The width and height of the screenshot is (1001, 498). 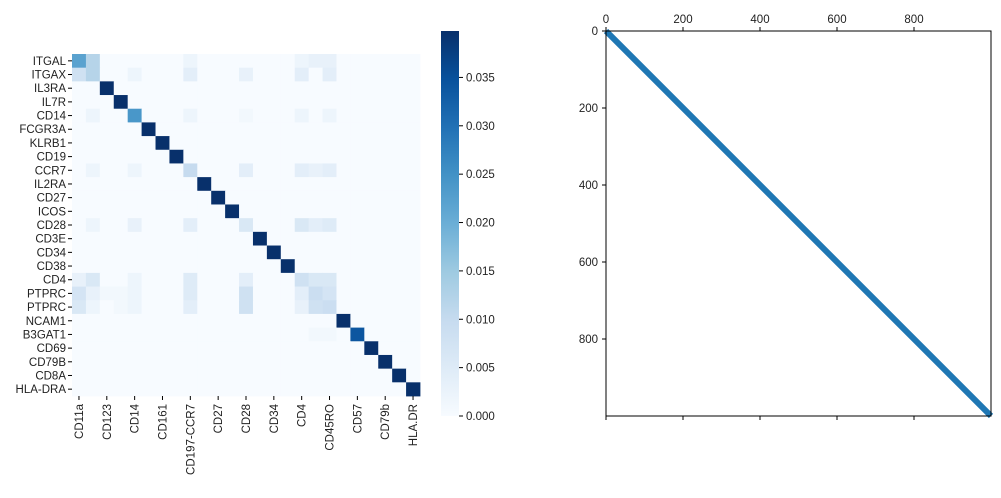 What do you see at coordinates (51, 349) in the screenshot?
I see `row-tick-label: CD69` at bounding box center [51, 349].